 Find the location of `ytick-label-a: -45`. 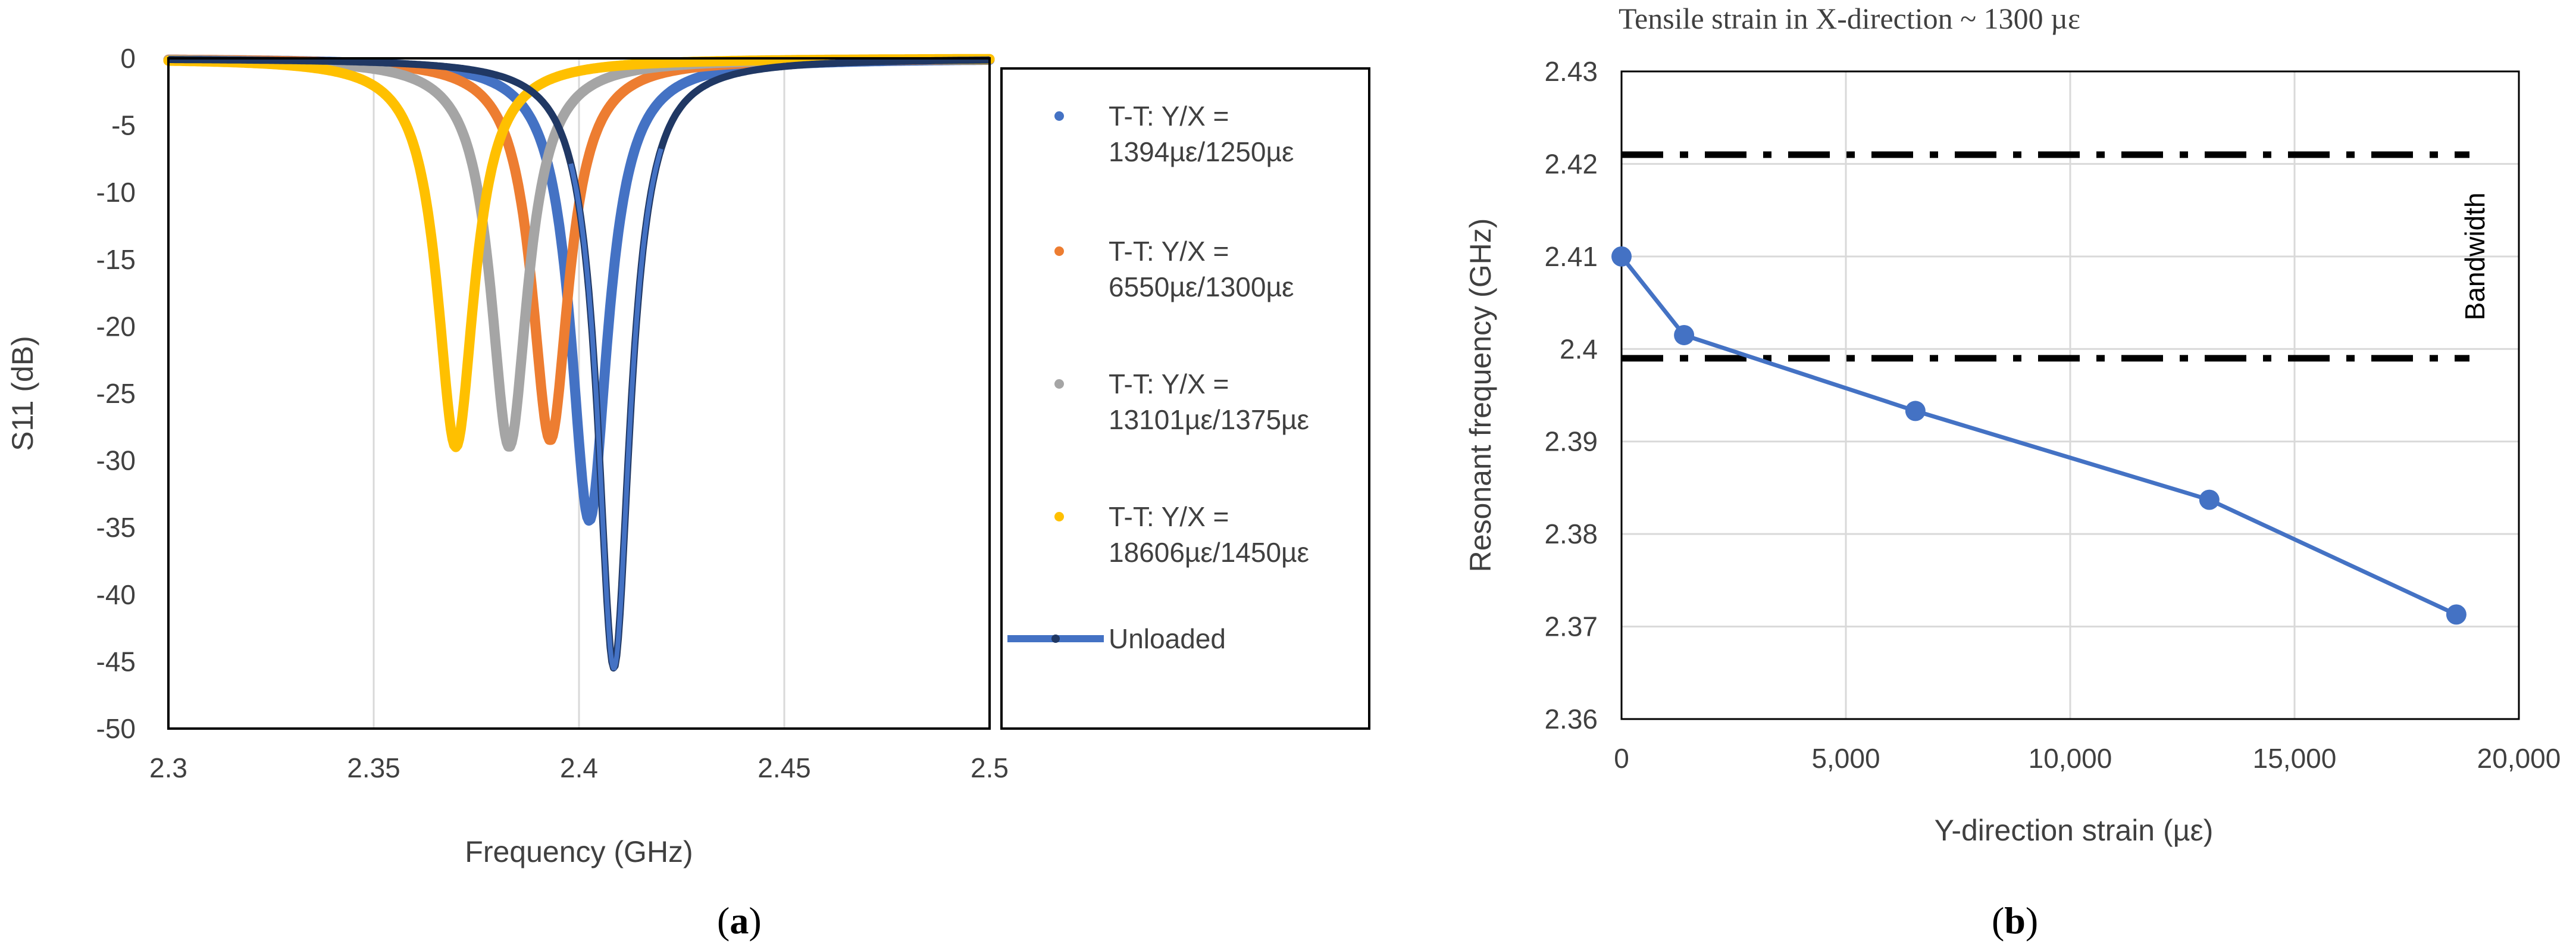

ytick-label-a: -45 is located at coordinates (116, 661).